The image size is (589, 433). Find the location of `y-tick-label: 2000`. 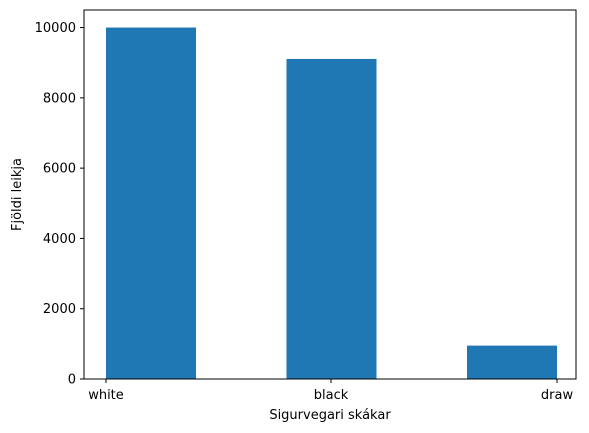

y-tick-label: 2000 is located at coordinates (59, 309).